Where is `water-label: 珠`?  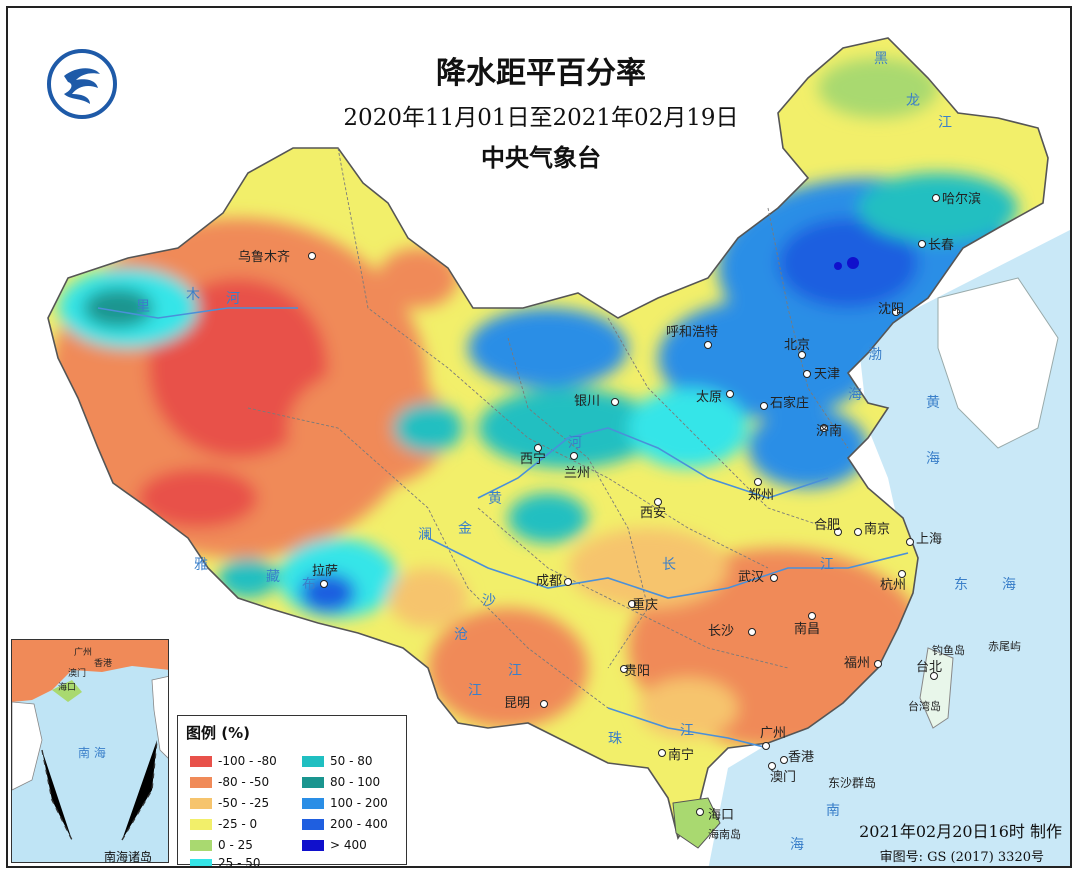 water-label: 珠 is located at coordinates (615, 739).